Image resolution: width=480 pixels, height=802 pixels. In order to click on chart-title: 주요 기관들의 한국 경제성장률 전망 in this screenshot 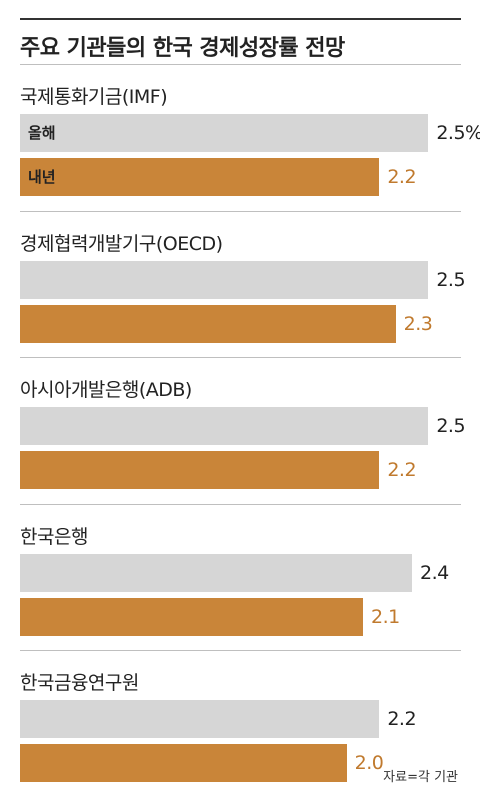, I will do `click(182, 48)`.